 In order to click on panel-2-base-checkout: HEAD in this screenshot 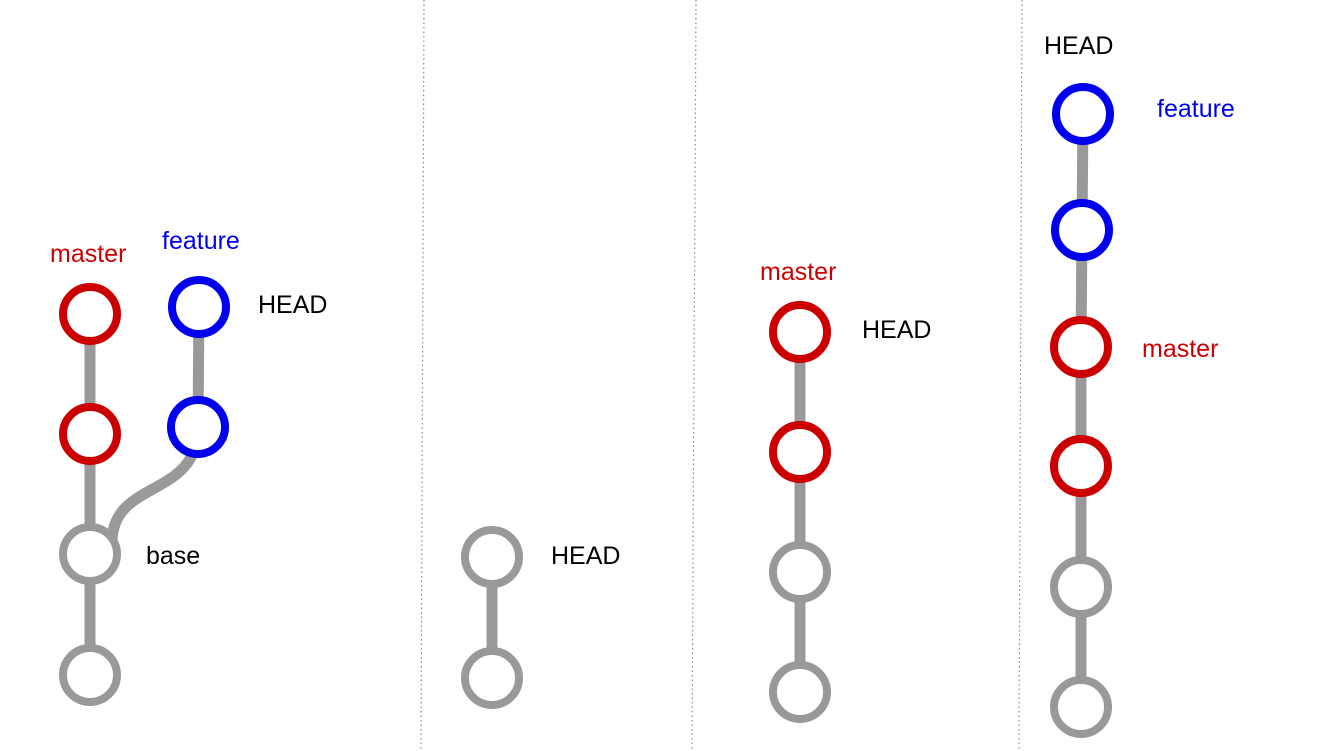, I will do `click(540, 617)`.